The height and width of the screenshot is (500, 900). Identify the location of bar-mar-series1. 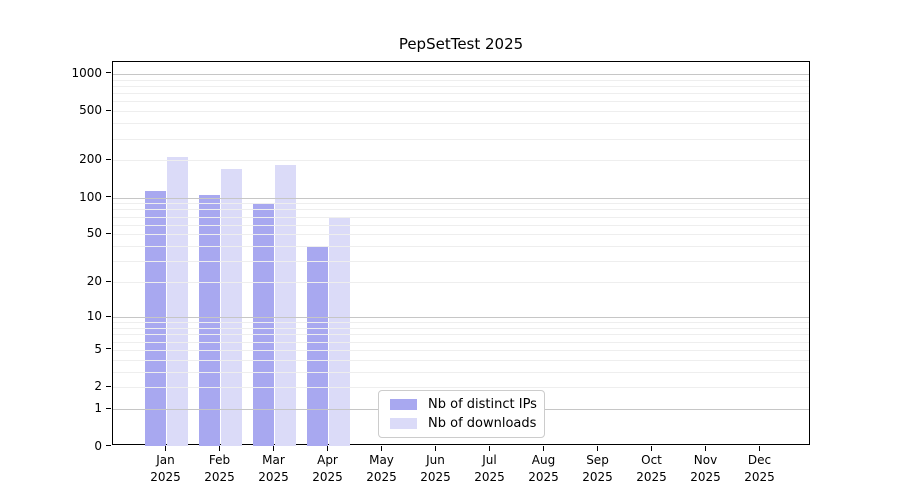
(264, 324).